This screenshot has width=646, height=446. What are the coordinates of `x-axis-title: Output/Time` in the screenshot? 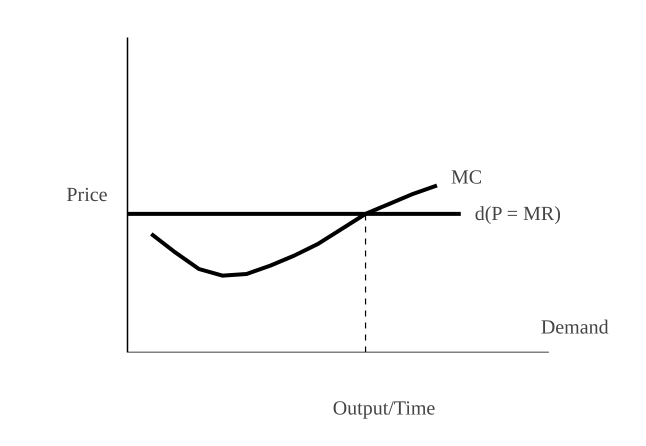 It's located at (384, 409).